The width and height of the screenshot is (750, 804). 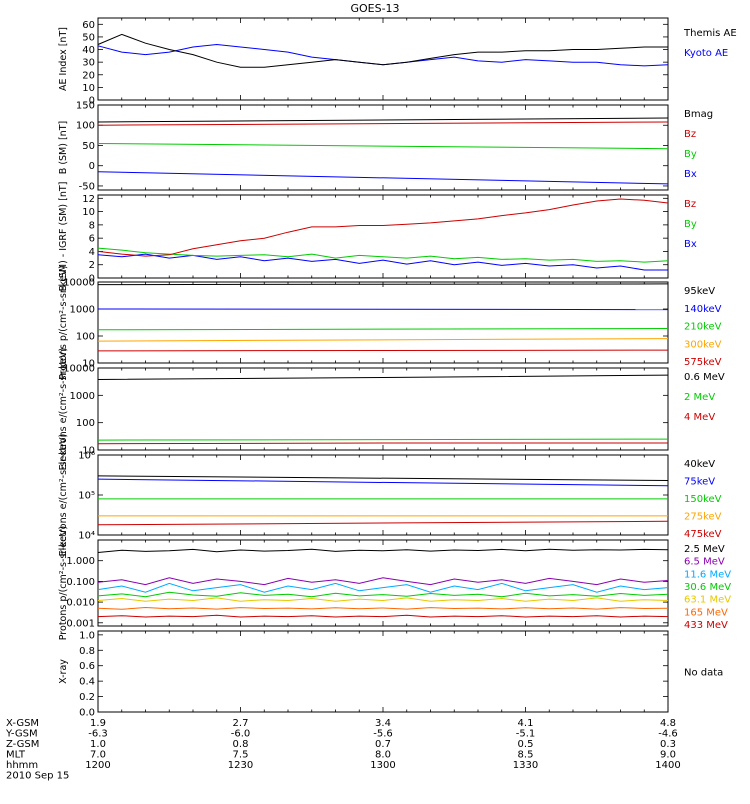 What do you see at coordinates (706, 53) in the screenshot?
I see `legend-entry-1-2: Kyoto AE` at bounding box center [706, 53].